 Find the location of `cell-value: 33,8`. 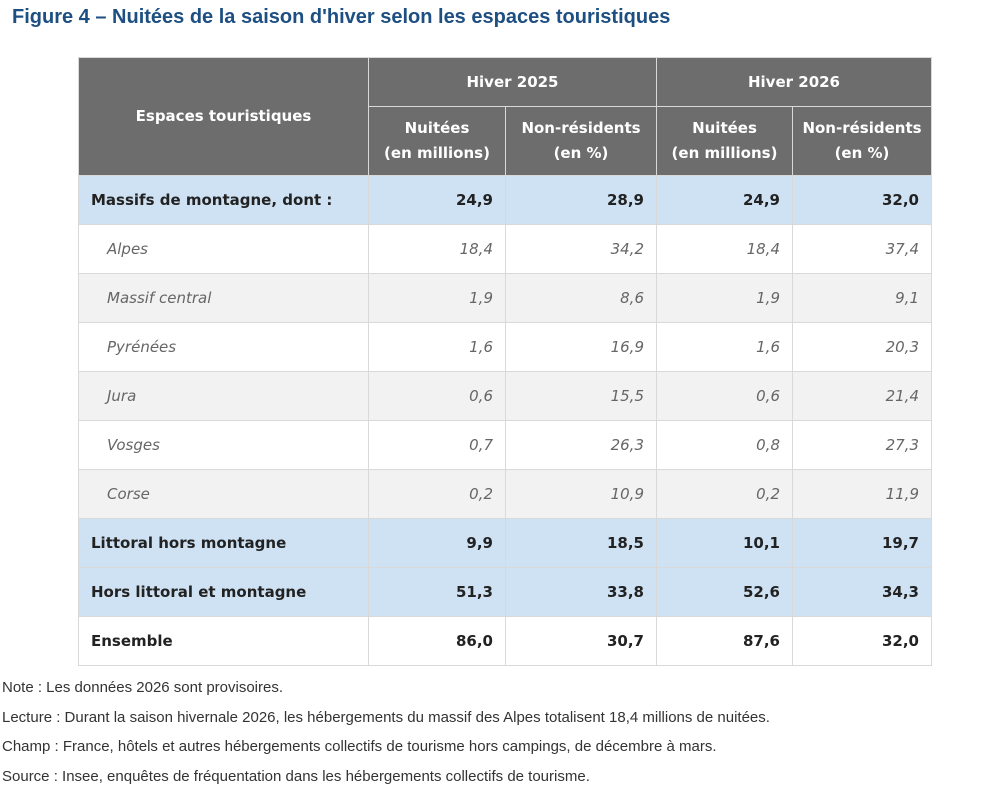

cell-value: 33,8 is located at coordinates (581, 592).